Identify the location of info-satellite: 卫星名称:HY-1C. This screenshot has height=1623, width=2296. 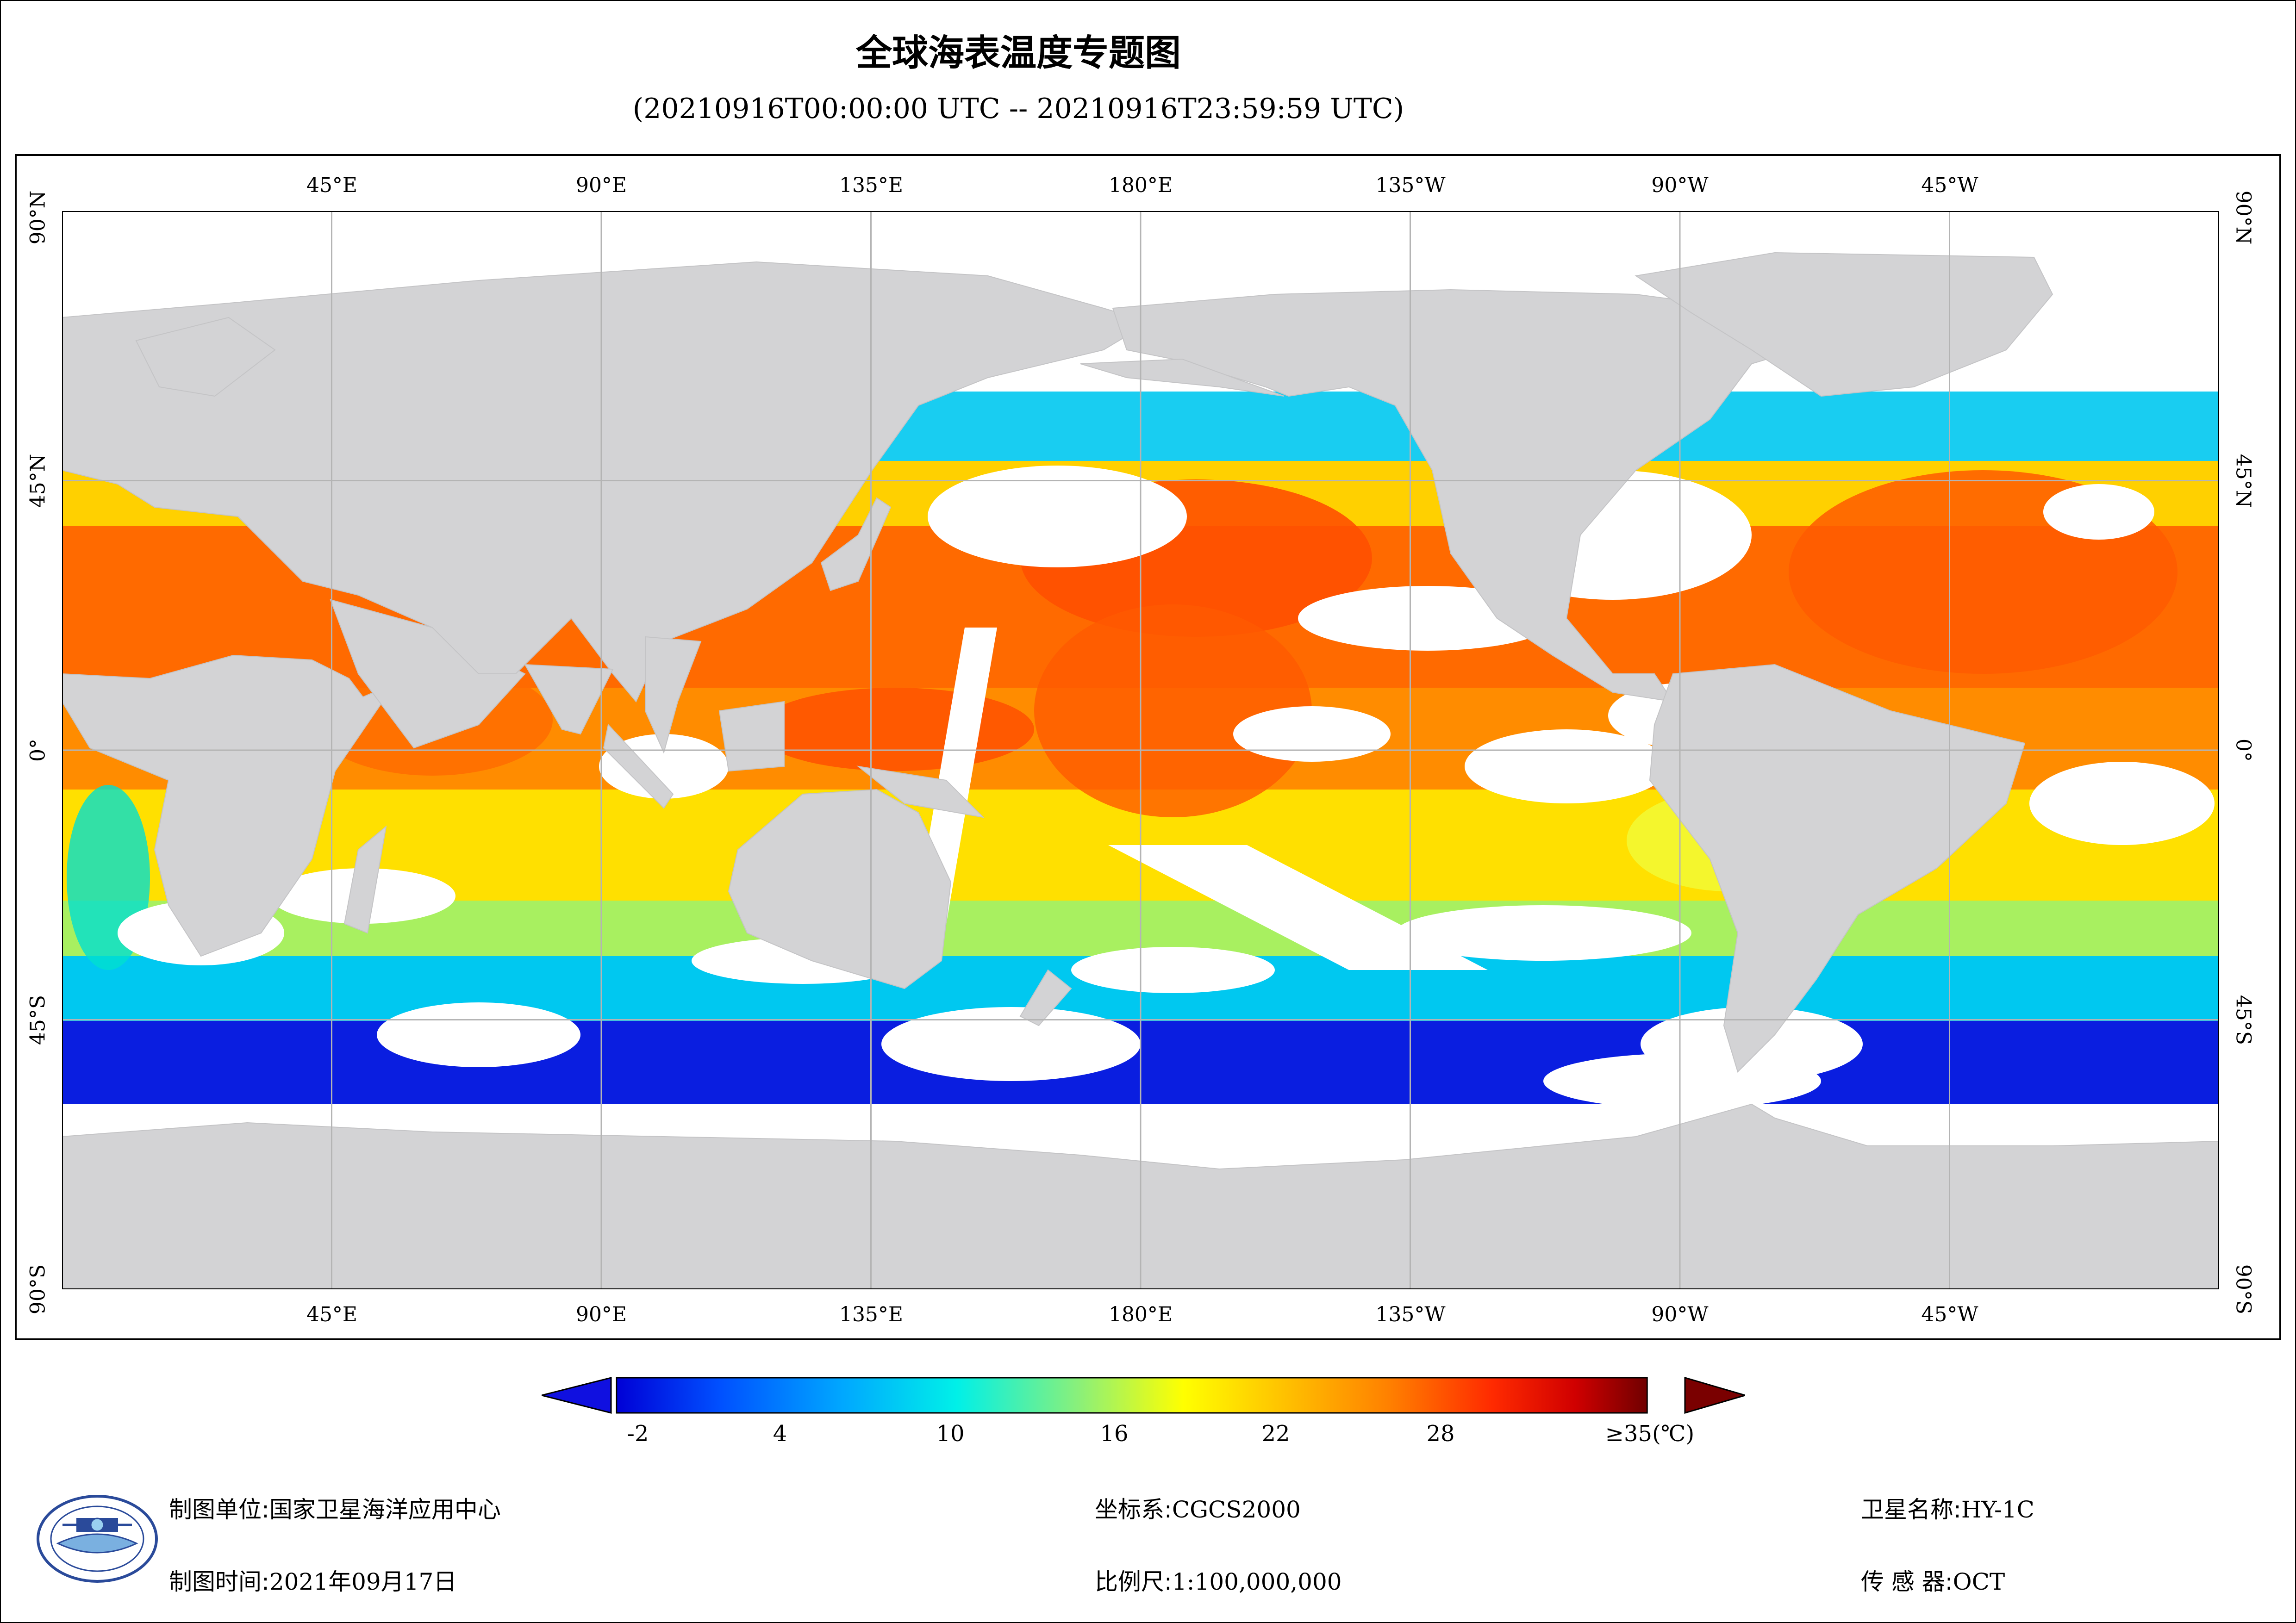
(1947, 1507).